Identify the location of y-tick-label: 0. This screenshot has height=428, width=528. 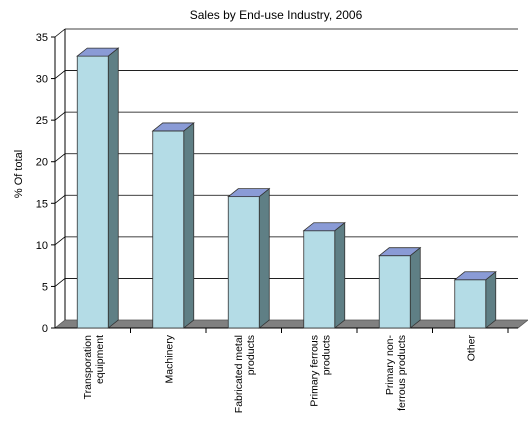
(45, 329).